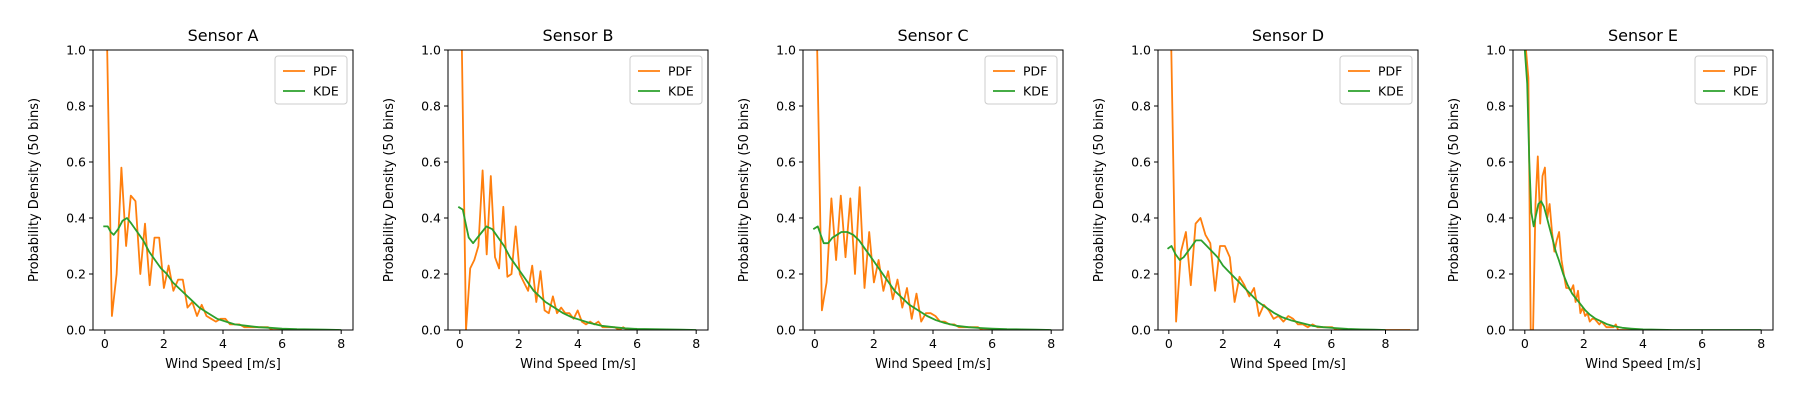  What do you see at coordinates (1288, 190) in the screenshot?
I see `axes-frame` at bounding box center [1288, 190].